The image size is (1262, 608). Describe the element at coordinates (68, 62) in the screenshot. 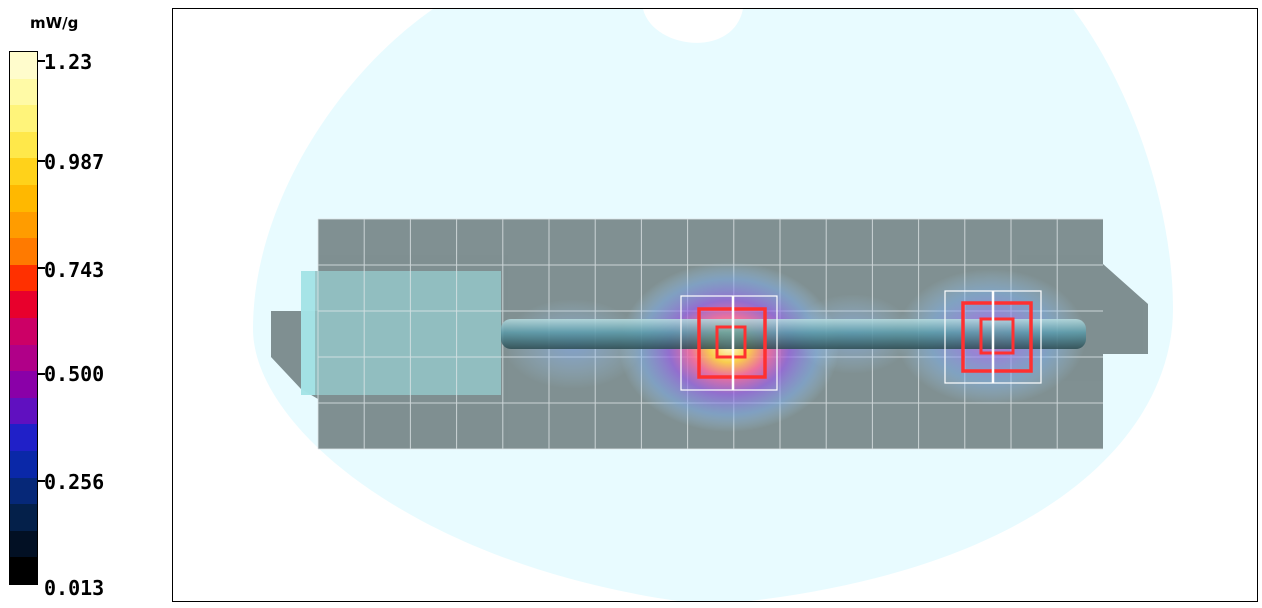

I see `tick-label-0: 1.23` at that location.